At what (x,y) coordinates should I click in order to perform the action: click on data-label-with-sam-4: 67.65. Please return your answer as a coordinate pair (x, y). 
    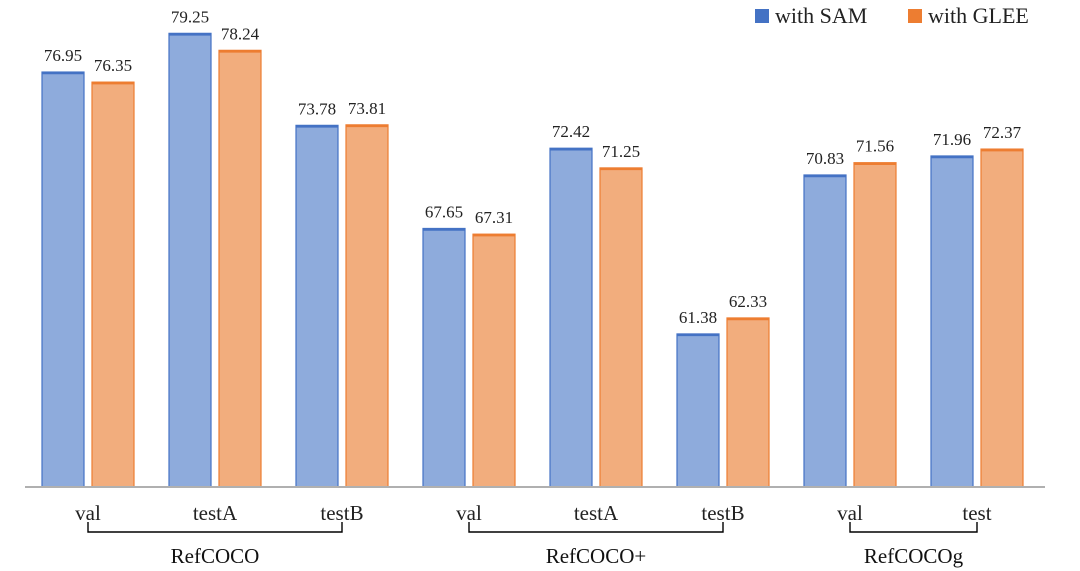
    Looking at the image, I should click on (444, 211).